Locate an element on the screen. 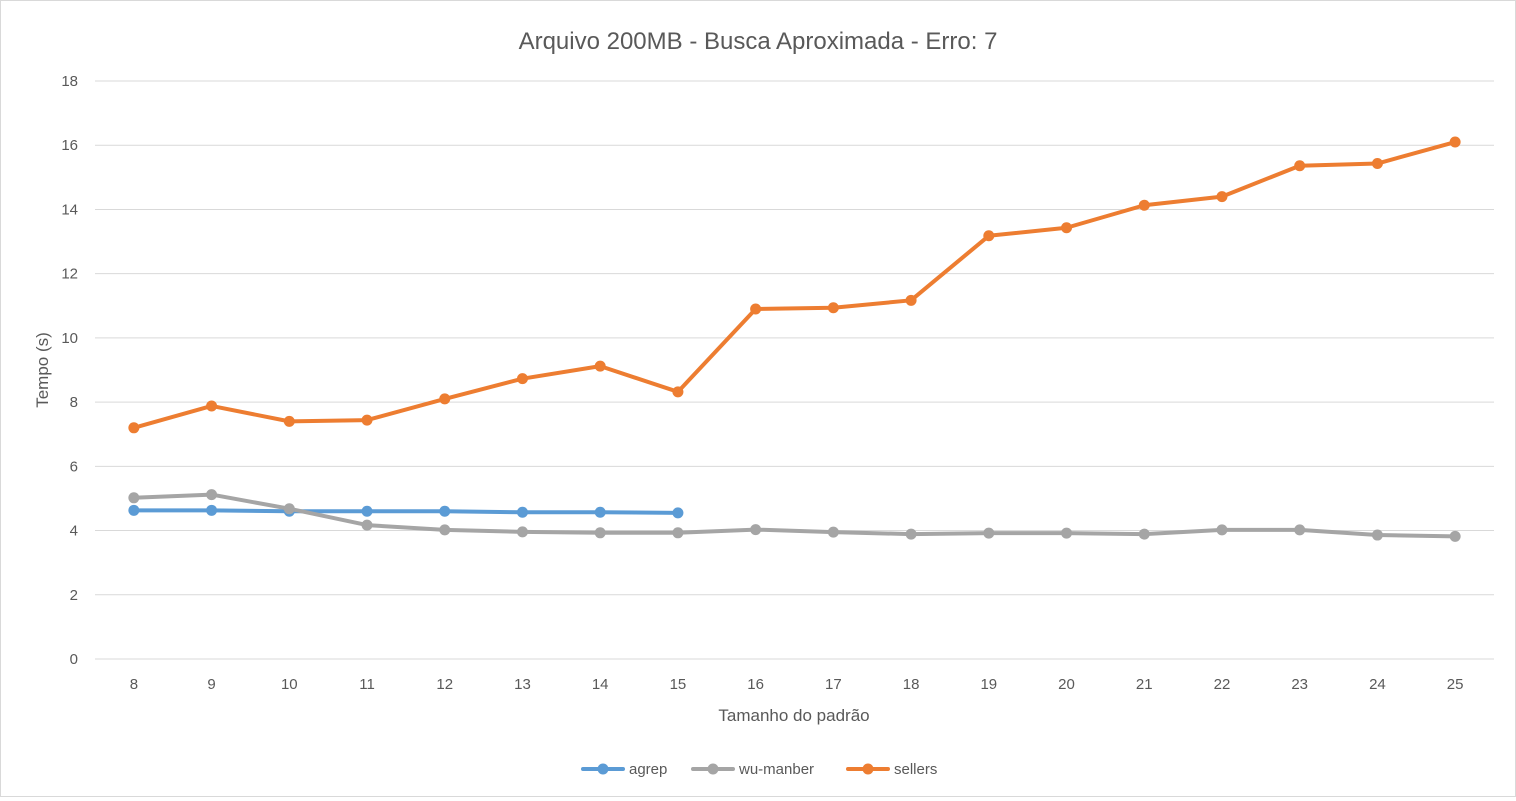 The width and height of the screenshot is (1516, 801). y-tick-label: 4 is located at coordinates (74, 531).